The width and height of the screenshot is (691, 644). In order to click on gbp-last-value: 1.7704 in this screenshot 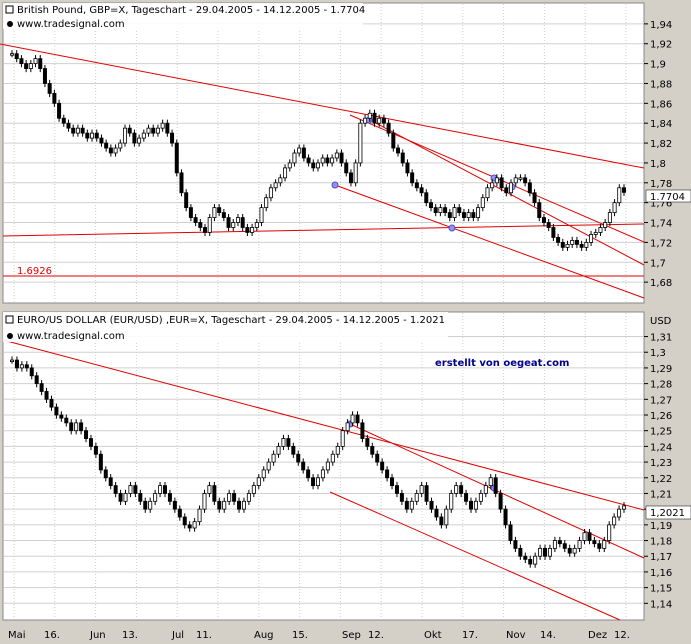, I will do `click(667, 197)`.